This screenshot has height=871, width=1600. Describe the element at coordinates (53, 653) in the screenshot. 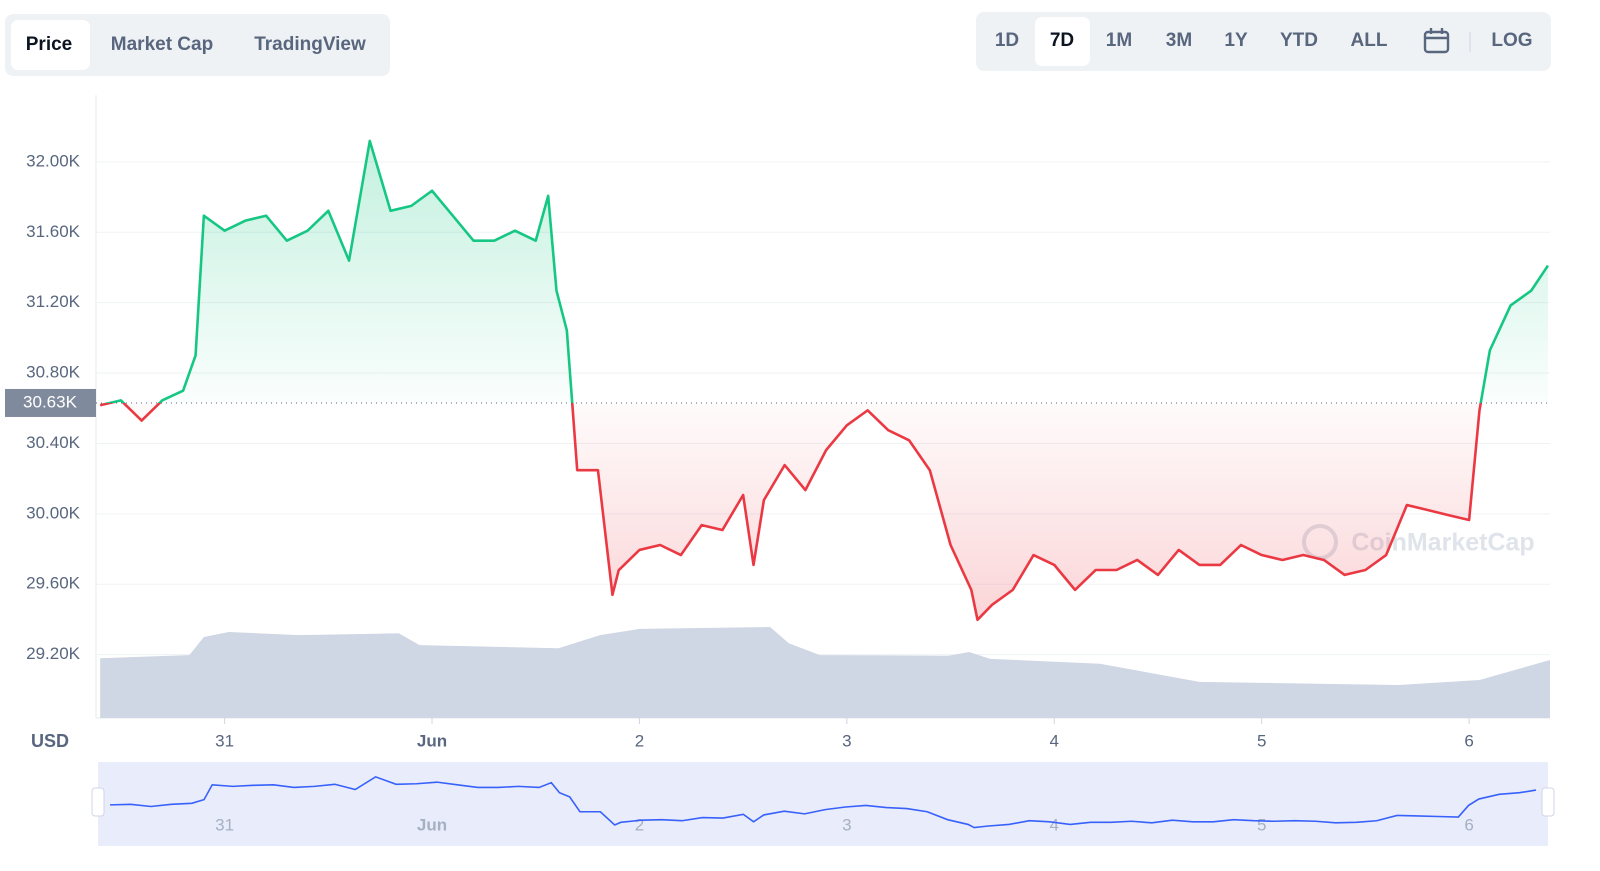

I see `y-tick-label: 29.20K` at that location.